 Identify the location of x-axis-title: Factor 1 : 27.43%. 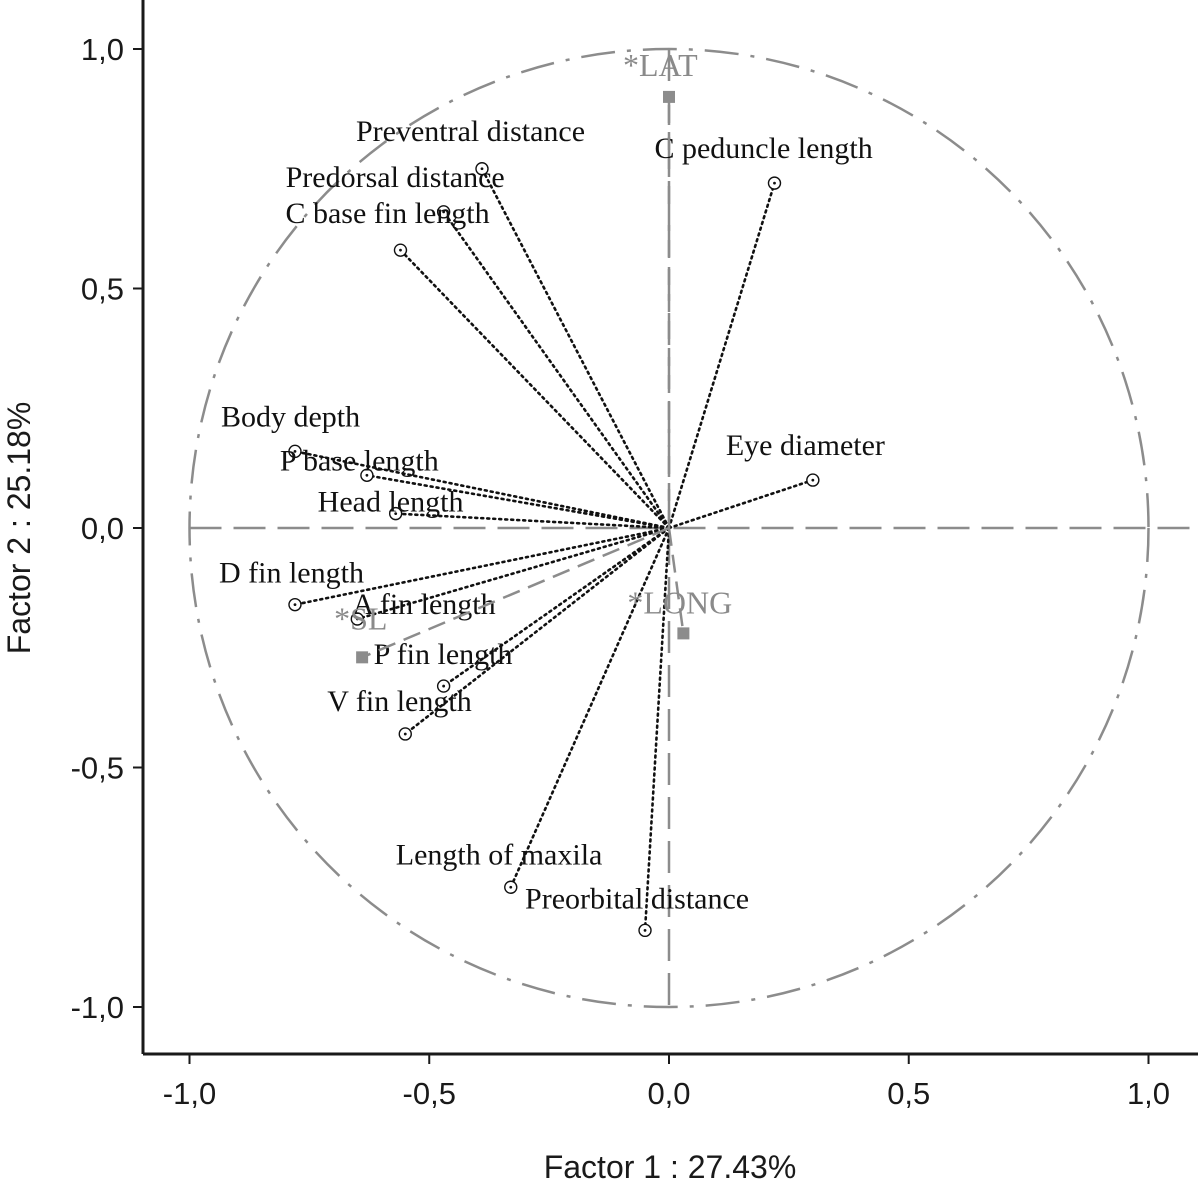
(670, 1167).